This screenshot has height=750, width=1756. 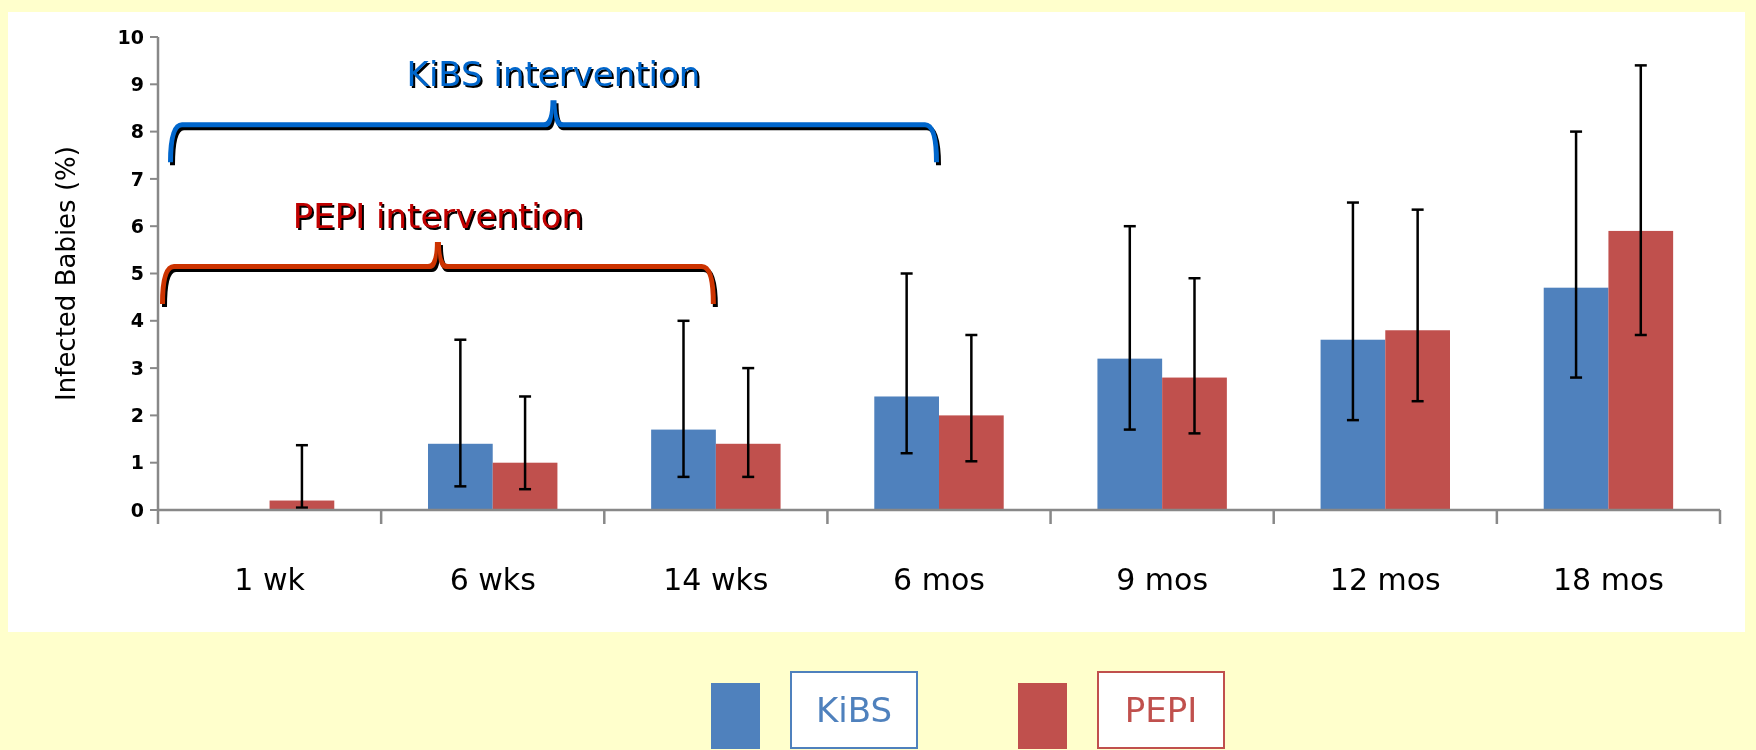 What do you see at coordinates (939, 579) in the screenshot?
I see `x-tick-label: 6 mos` at bounding box center [939, 579].